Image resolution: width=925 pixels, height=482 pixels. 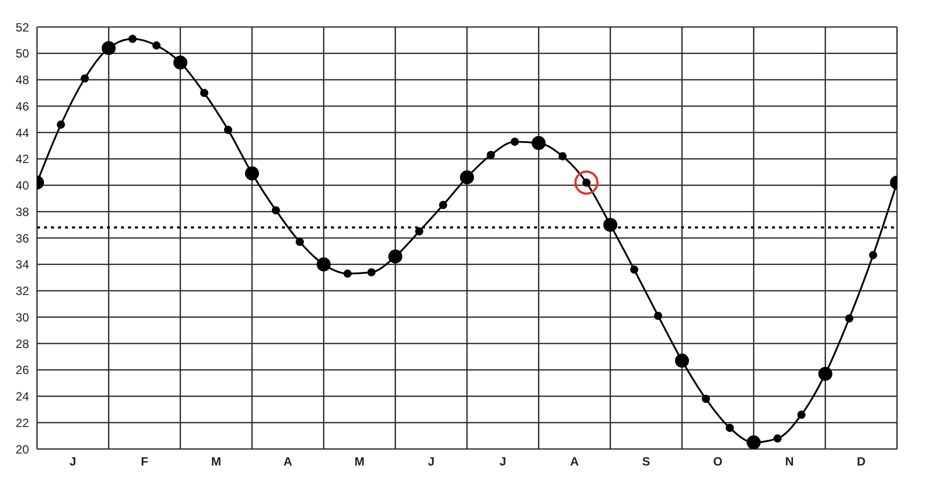 I want to click on y-tick-label: 30, so click(x=23, y=317).